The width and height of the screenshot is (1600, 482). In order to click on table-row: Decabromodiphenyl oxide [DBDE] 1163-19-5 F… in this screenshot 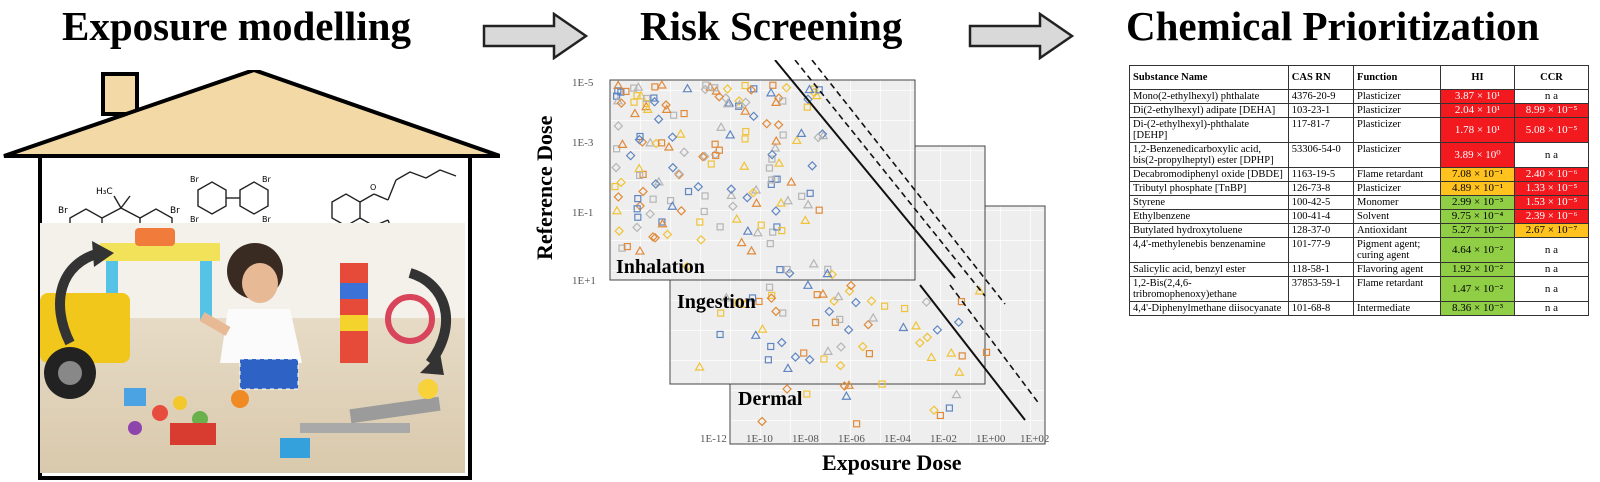, I will do `click(1359, 174)`.